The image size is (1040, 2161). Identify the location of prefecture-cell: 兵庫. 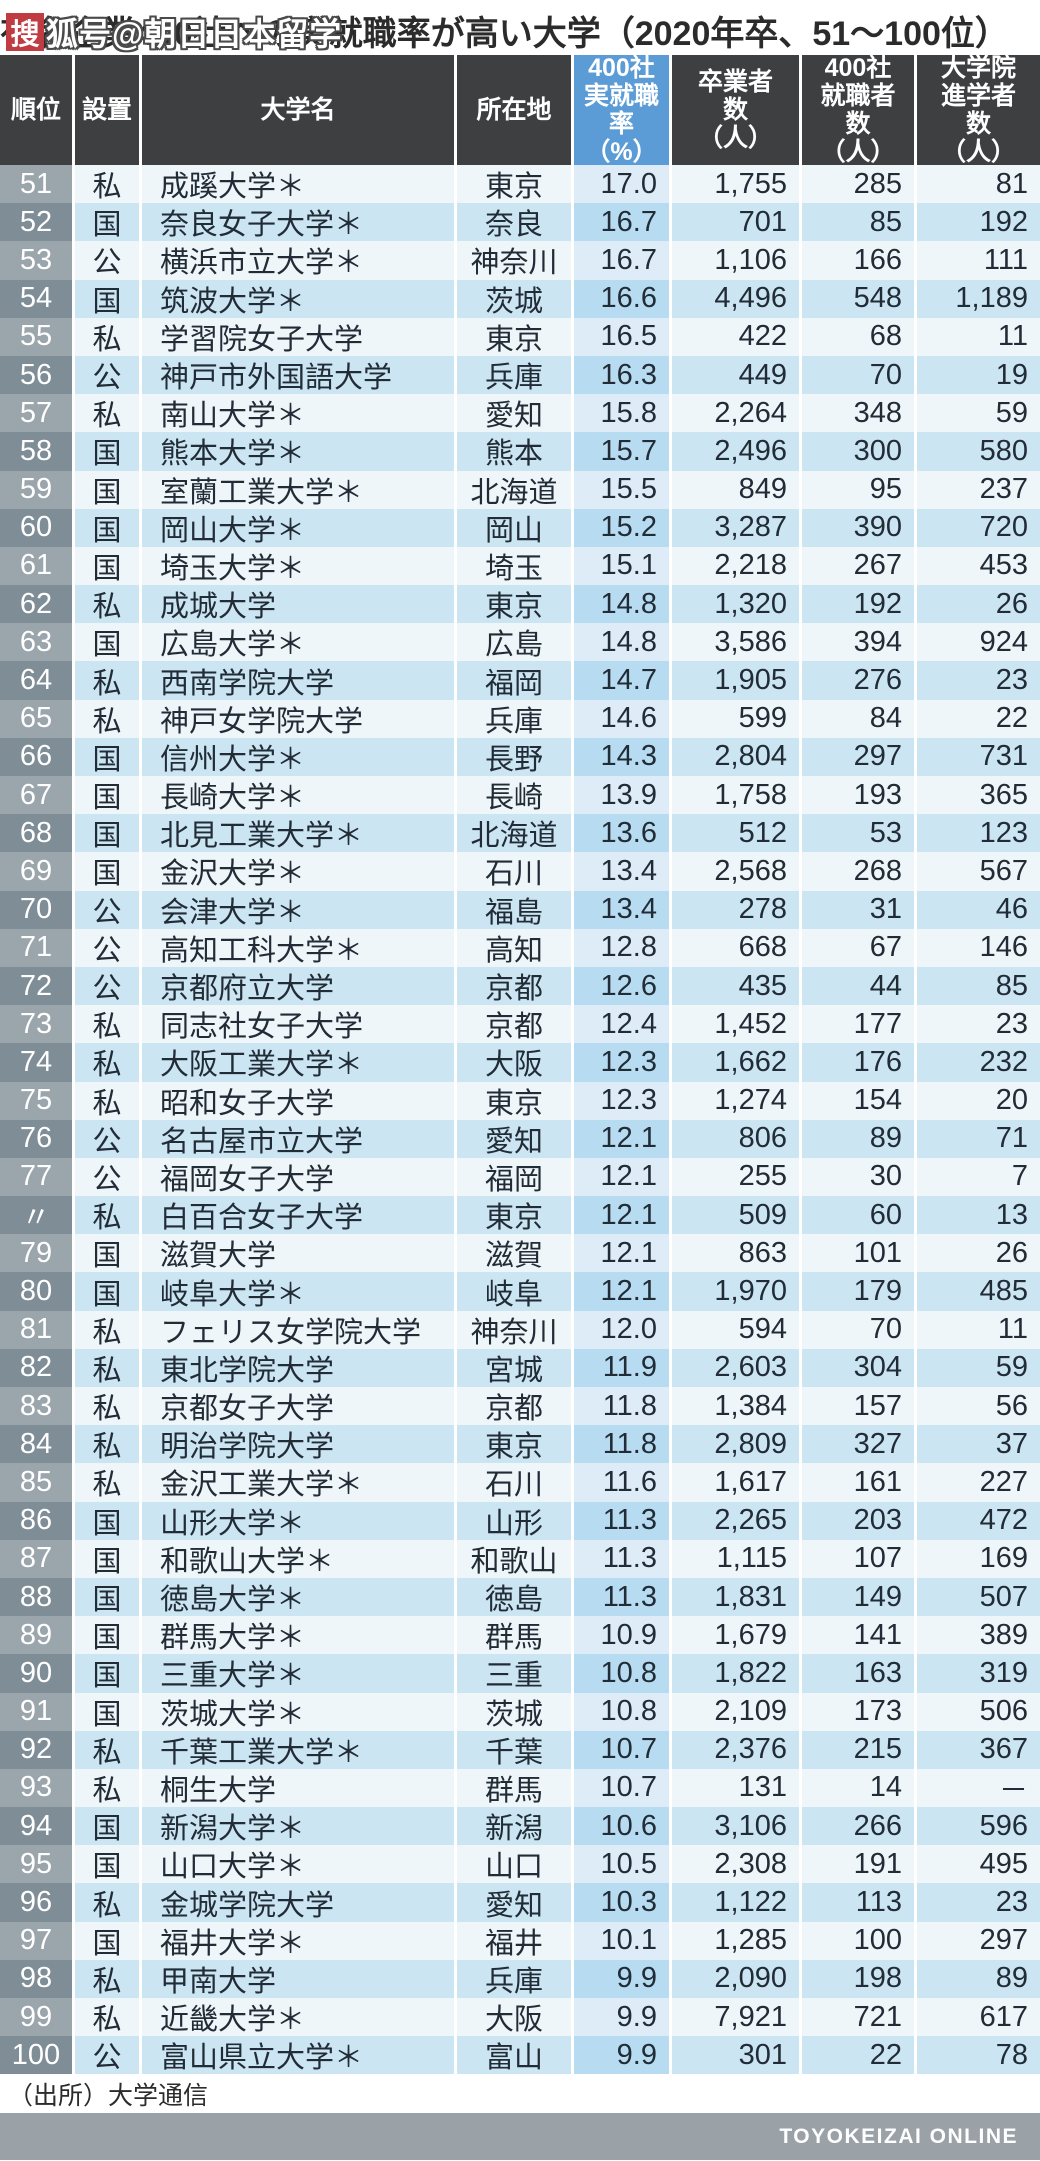
(514, 375).